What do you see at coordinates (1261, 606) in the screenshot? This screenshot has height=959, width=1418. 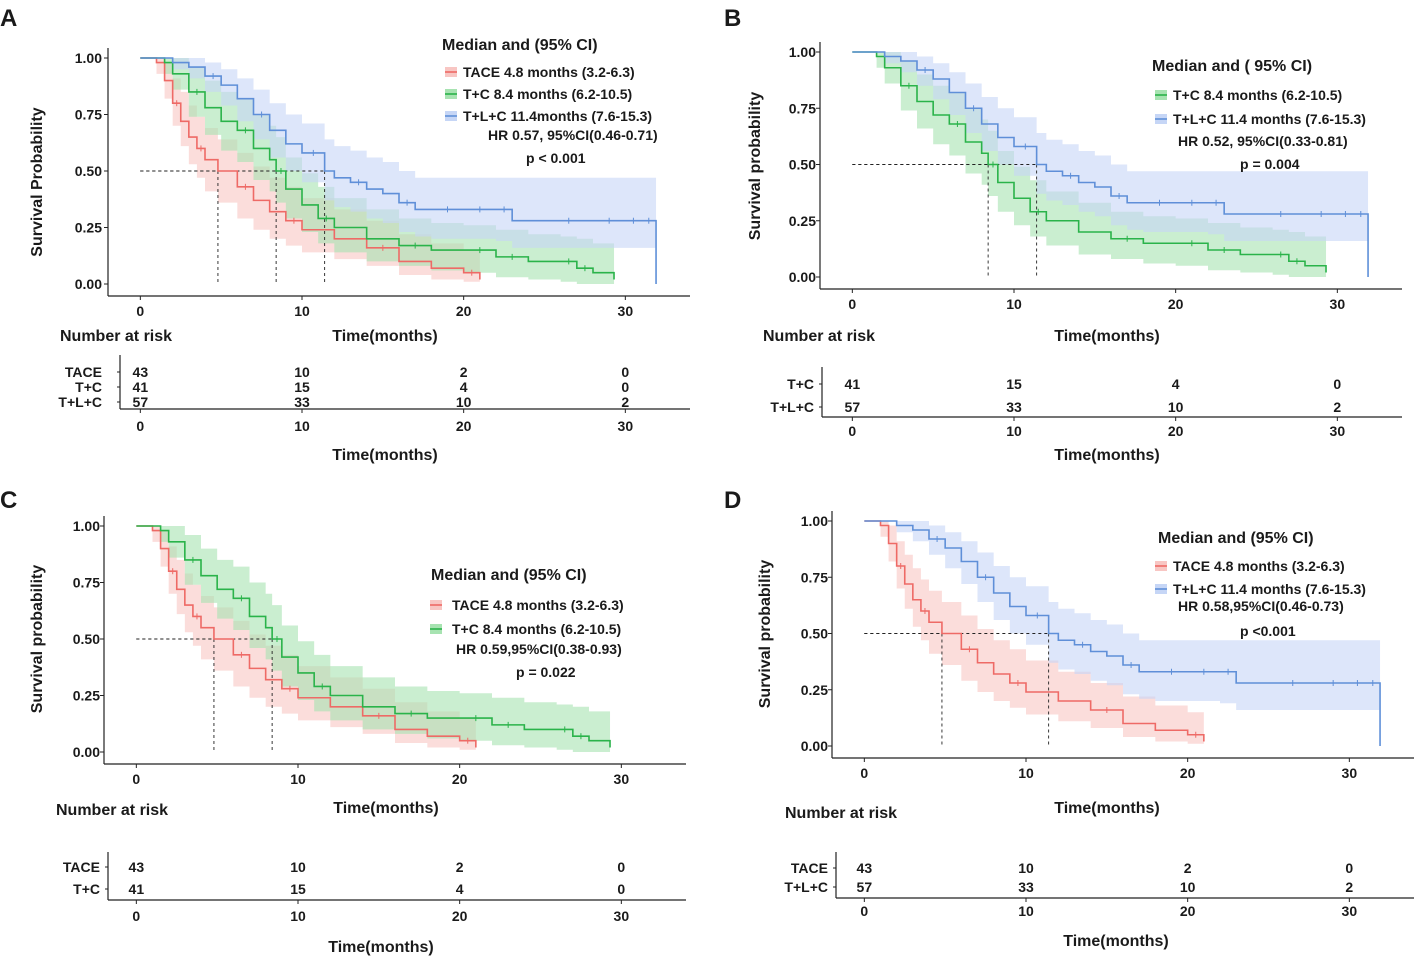 I see `hazard-ratio: HR 0.58,95%CI(0.46-0.73)` at bounding box center [1261, 606].